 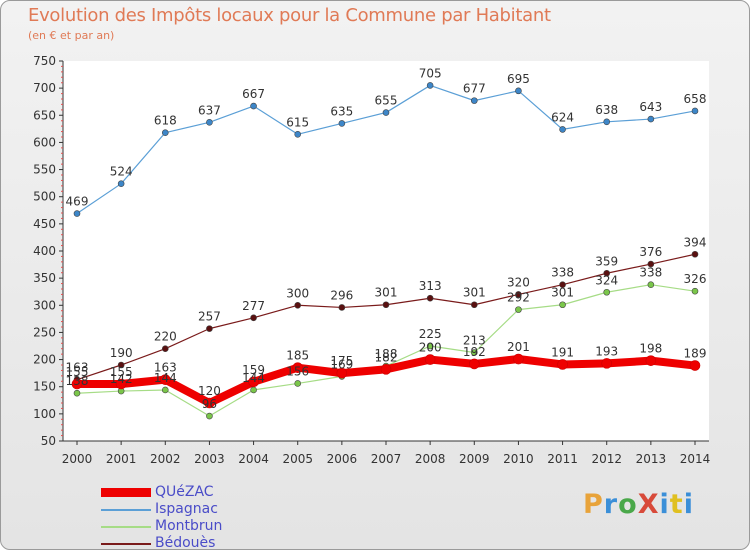 I want to click on y-tick-label: 300, so click(x=44, y=305).